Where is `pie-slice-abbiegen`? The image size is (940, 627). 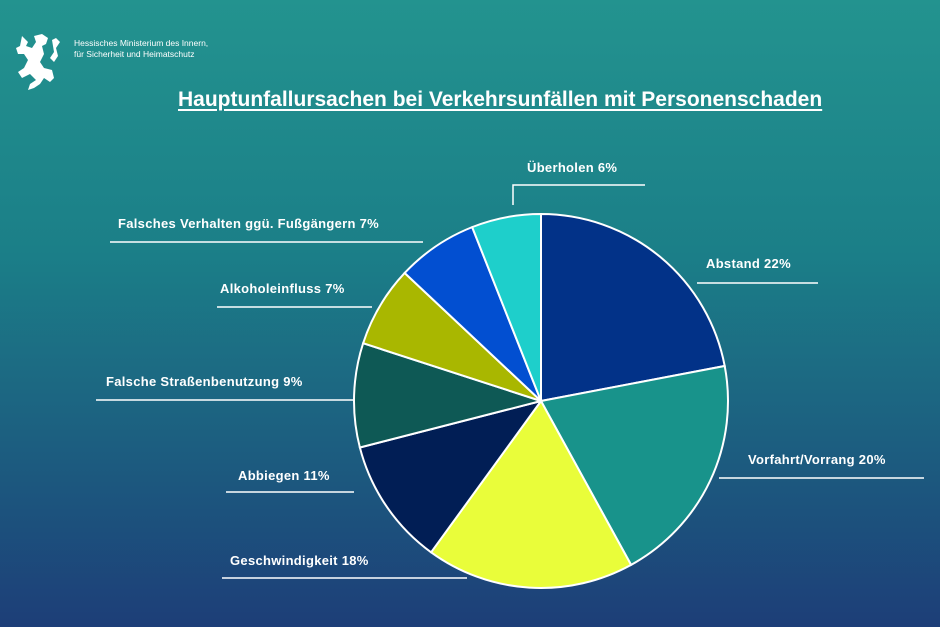
pie-slice-abbiegen is located at coordinates (451, 476).